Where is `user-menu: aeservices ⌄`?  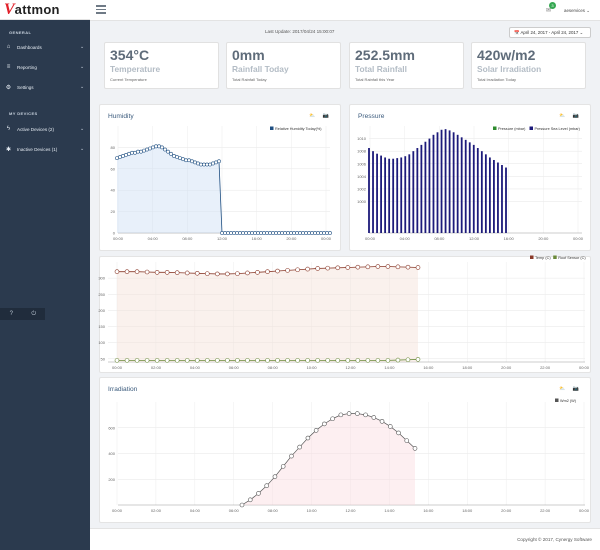 user-menu: aeservices ⌄ is located at coordinates (577, 10).